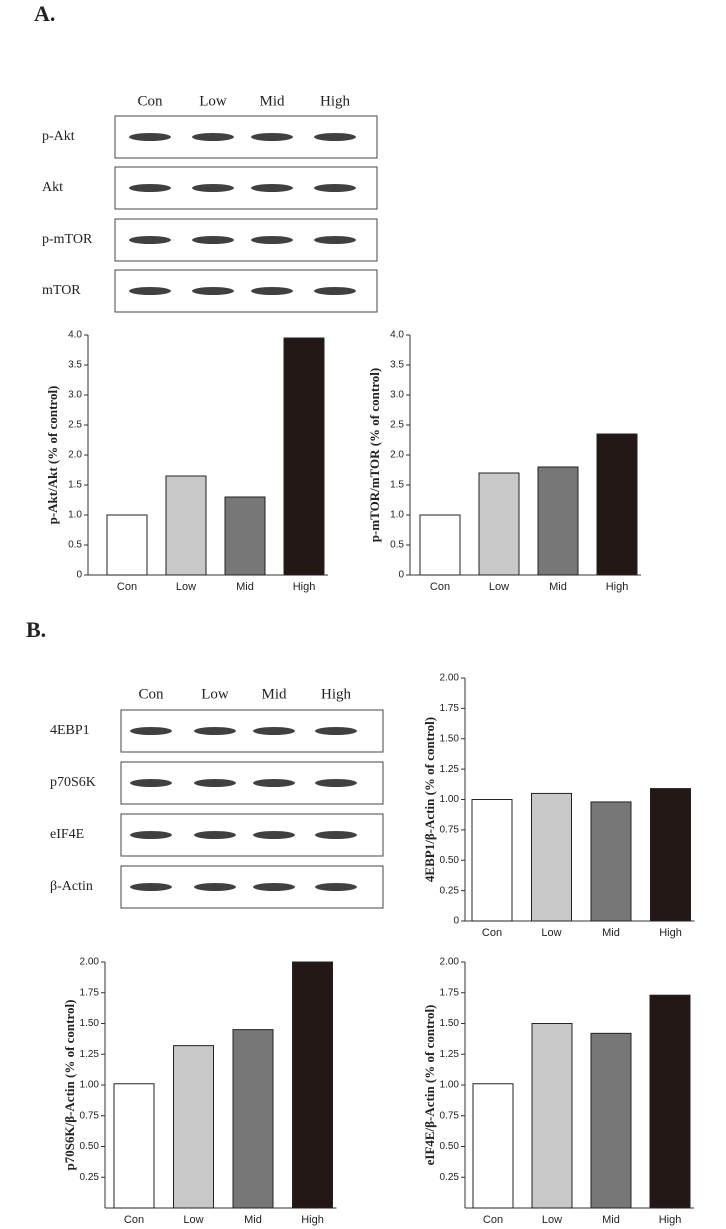 This screenshot has width=726, height=1229. Describe the element at coordinates (75, 395) in the screenshot. I see `y-tick-label: 3.0` at that location.